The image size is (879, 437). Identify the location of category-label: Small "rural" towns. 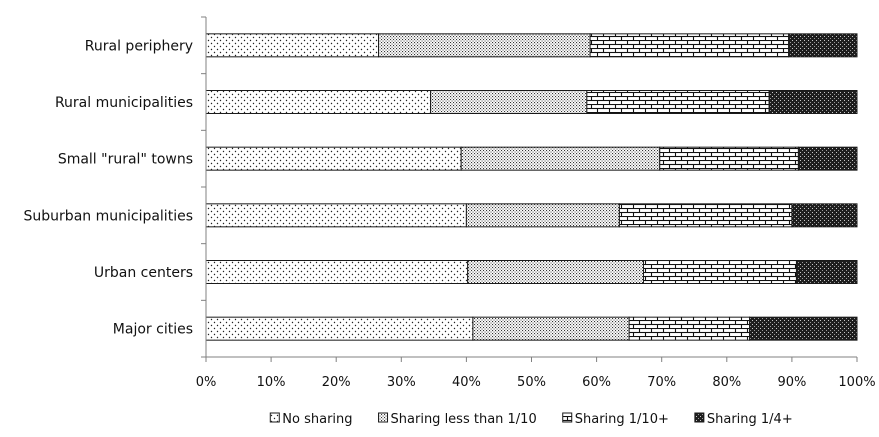
(125, 160).